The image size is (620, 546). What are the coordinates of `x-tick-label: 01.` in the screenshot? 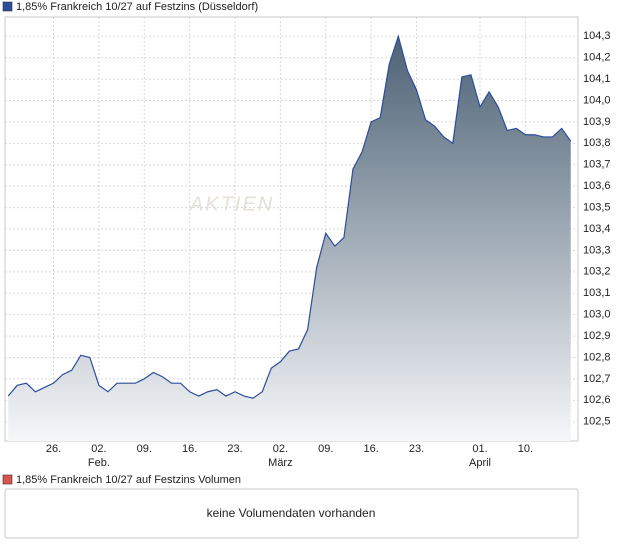 It's located at (479, 449).